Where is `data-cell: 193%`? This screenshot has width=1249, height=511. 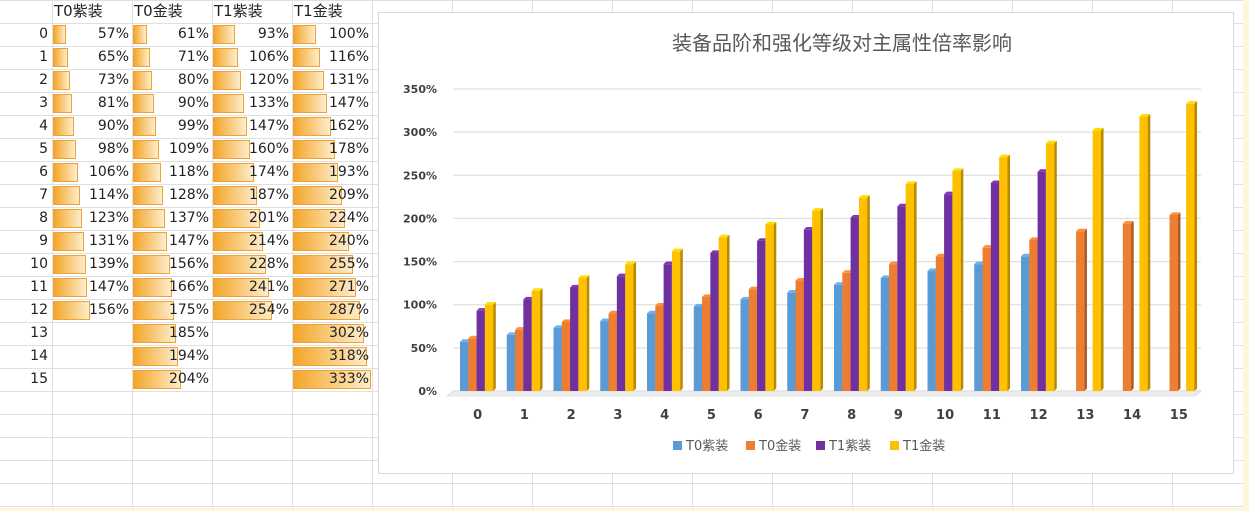 data-cell: 193% is located at coordinates (332, 172).